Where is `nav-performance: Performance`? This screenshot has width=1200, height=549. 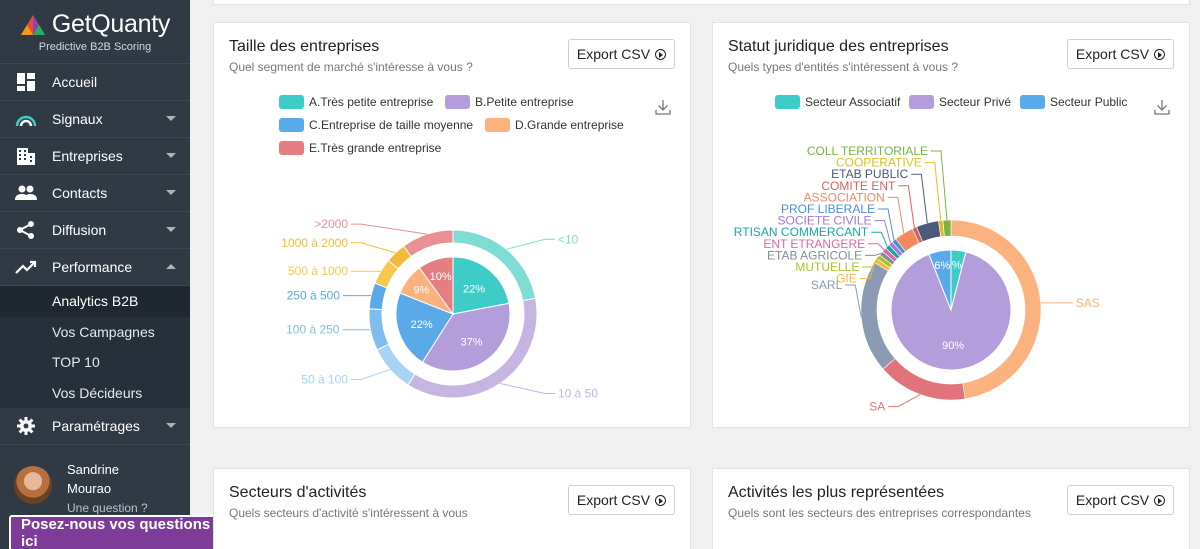
nav-performance: Performance is located at coordinates (95, 267).